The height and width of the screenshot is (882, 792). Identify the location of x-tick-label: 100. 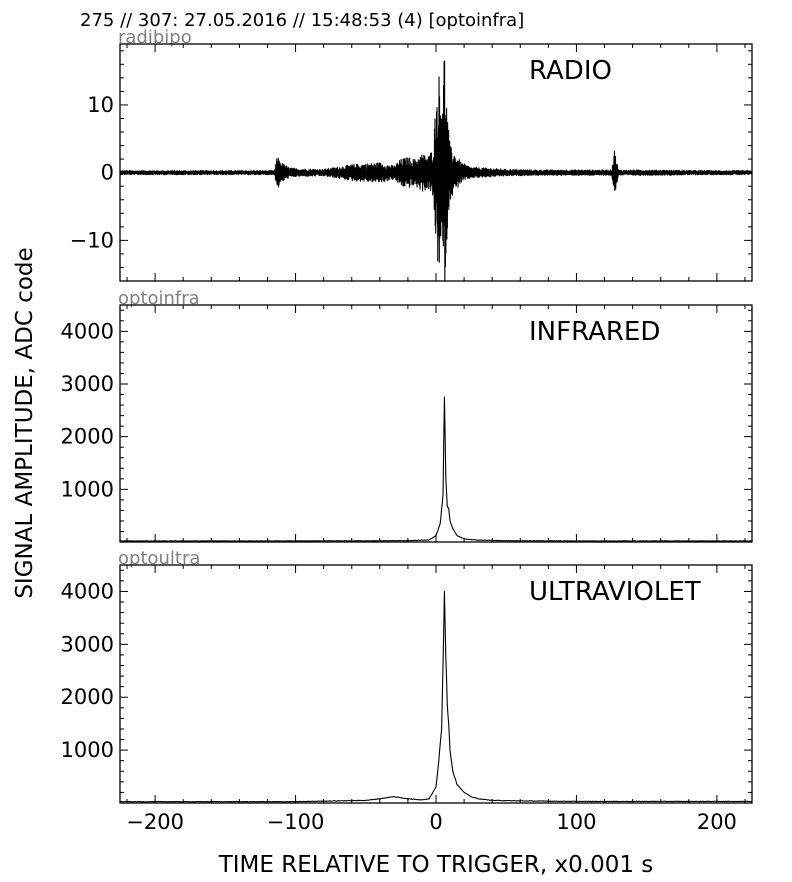
(576, 822).